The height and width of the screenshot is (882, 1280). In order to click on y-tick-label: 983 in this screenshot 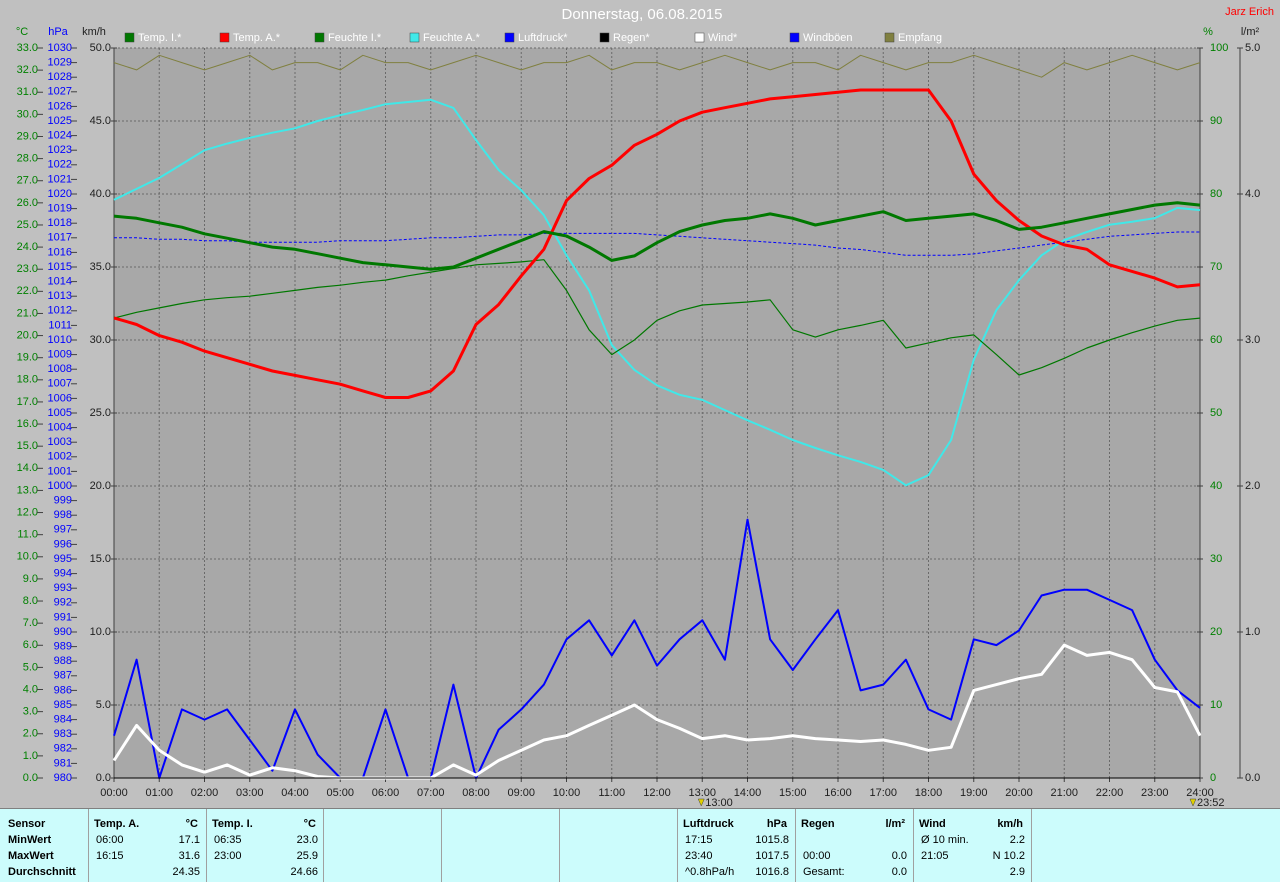, I will do `click(63, 734)`.